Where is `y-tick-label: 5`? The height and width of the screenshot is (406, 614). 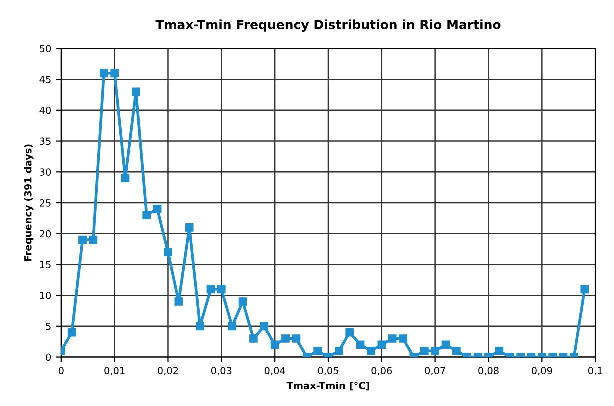
y-tick-label: 5 is located at coordinates (48, 326).